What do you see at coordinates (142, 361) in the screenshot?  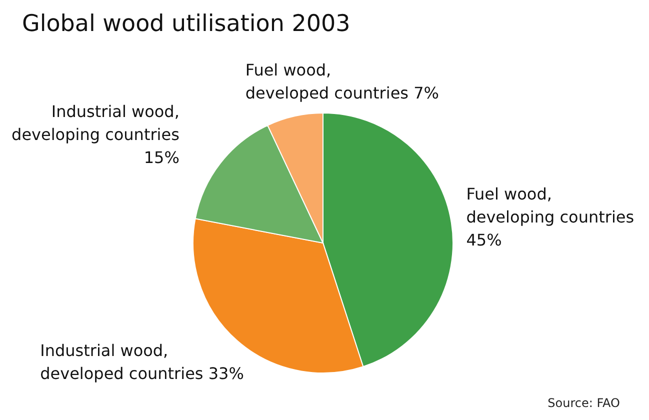 I see `slice-label: Industrial wood, developed countries 33%` at bounding box center [142, 361].